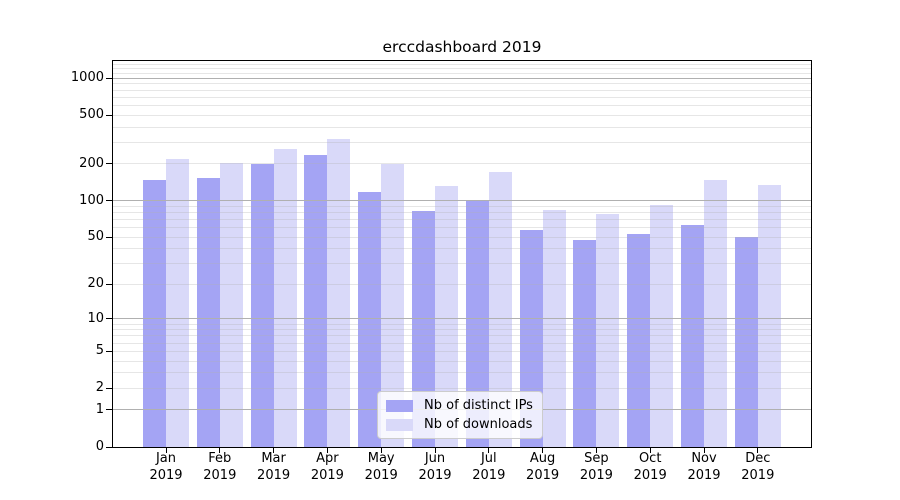  I want to click on x-tick-label: Jan 2019, so click(166, 467).